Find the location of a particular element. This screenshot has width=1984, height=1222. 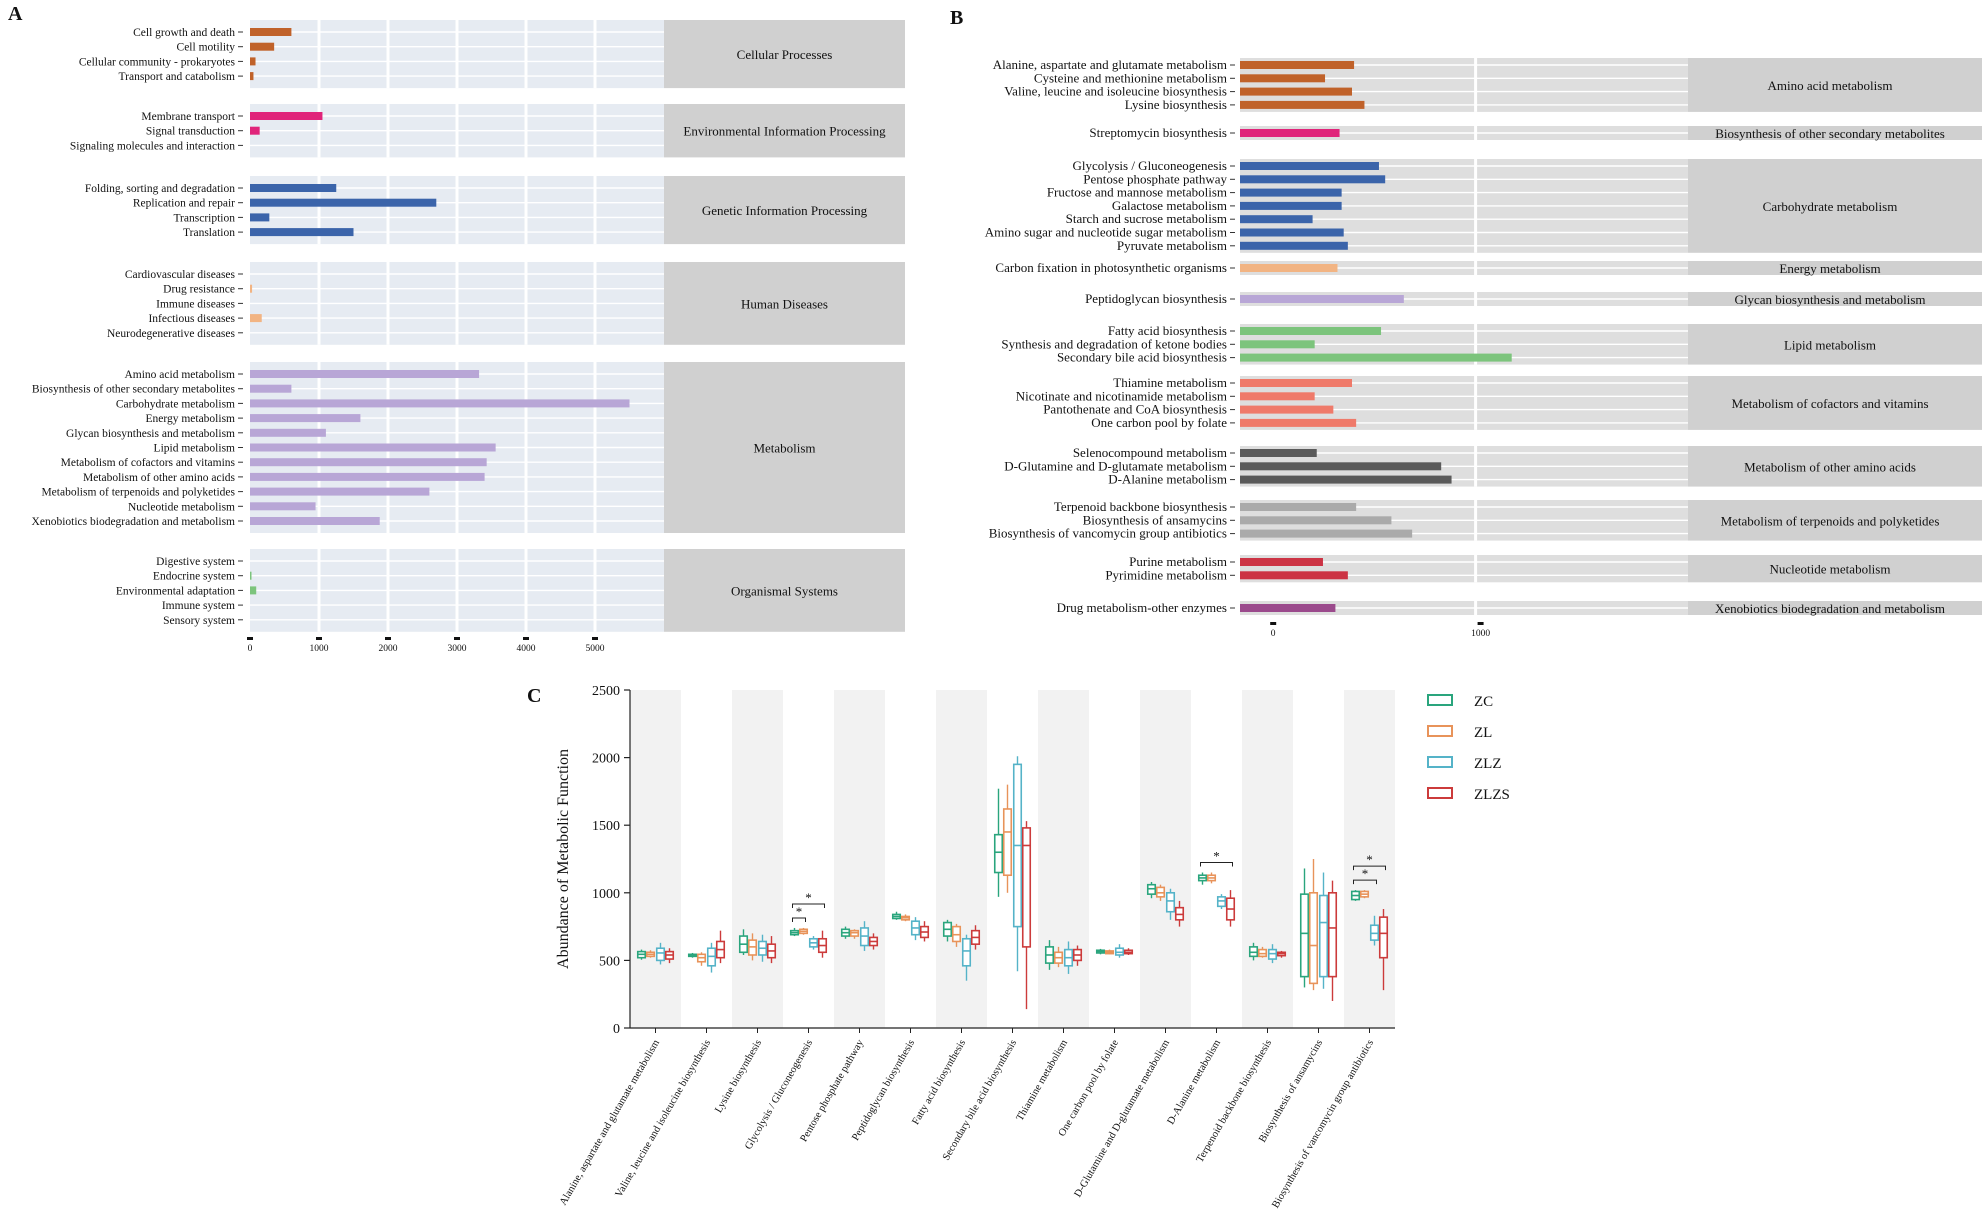

group-strip-human-diseases is located at coordinates (784, 303).